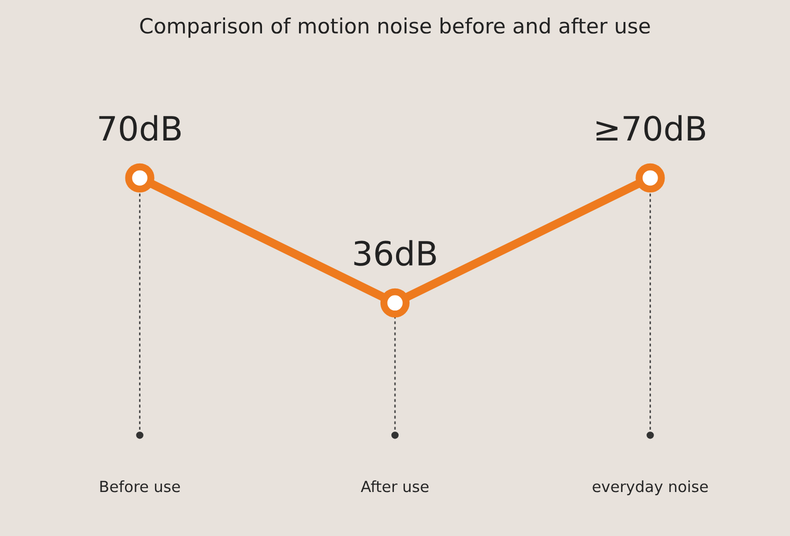  I want to click on data-label: ≥70dB, so click(651, 128).